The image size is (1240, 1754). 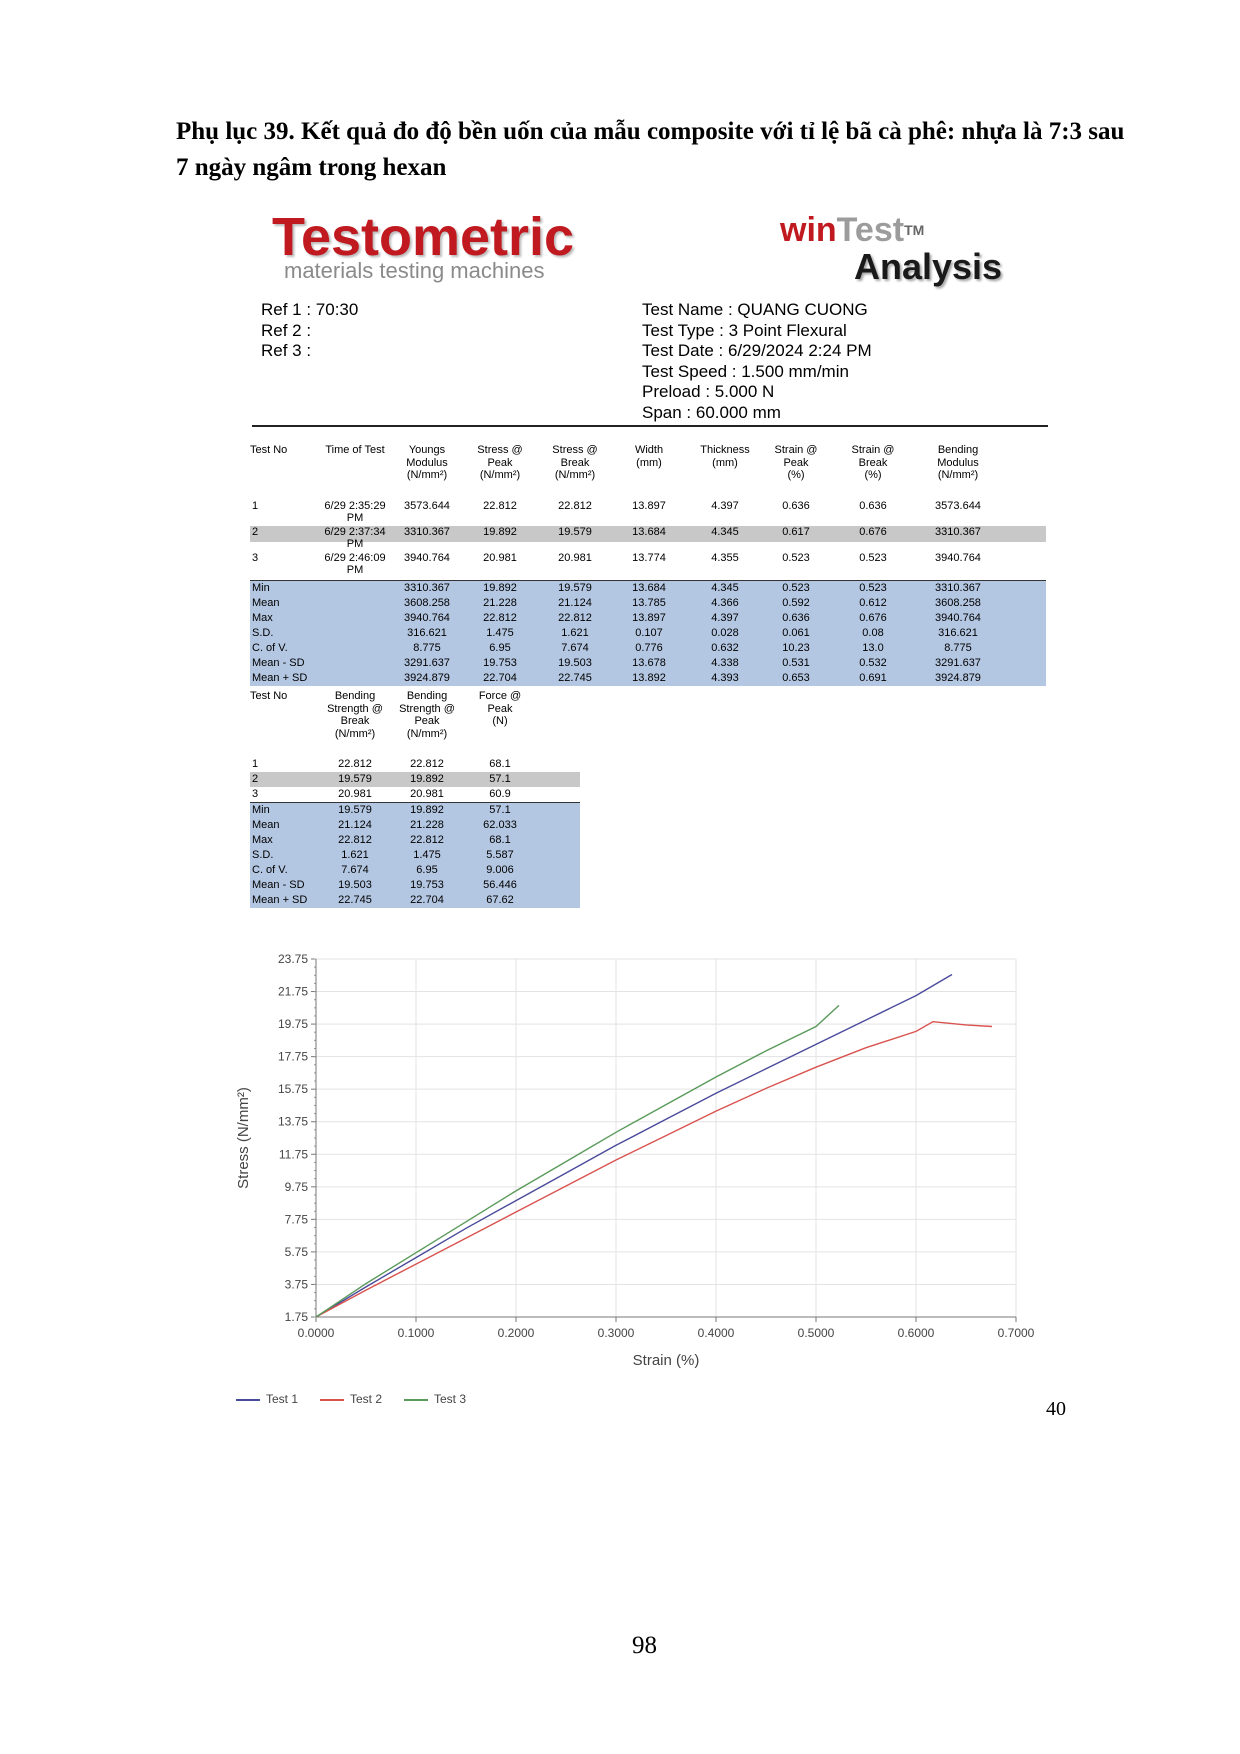 What do you see at coordinates (500, 764) in the screenshot?
I see `table-cell: 68.1` at bounding box center [500, 764].